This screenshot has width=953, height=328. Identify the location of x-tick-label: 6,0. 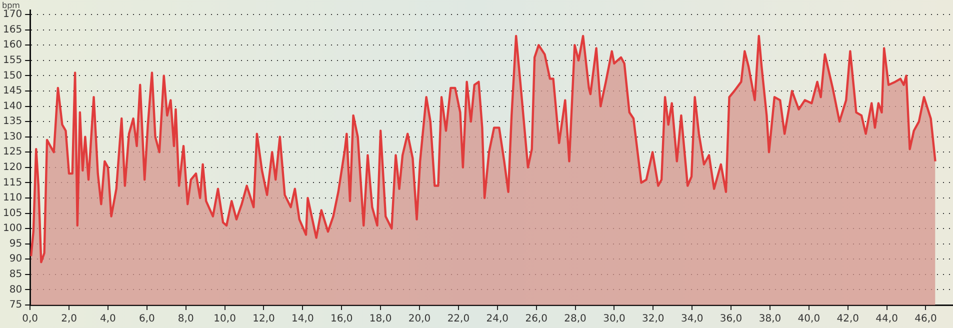
(146, 319).